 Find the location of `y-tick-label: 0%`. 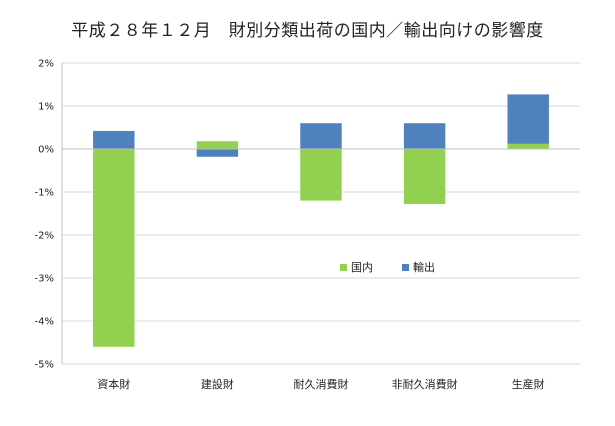

y-tick-label: 0% is located at coordinates (46, 150).